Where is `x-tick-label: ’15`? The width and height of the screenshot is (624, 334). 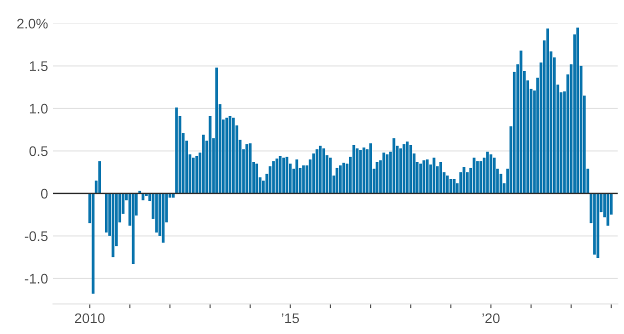 x-tick-label: ’15 is located at coordinates (290, 318).